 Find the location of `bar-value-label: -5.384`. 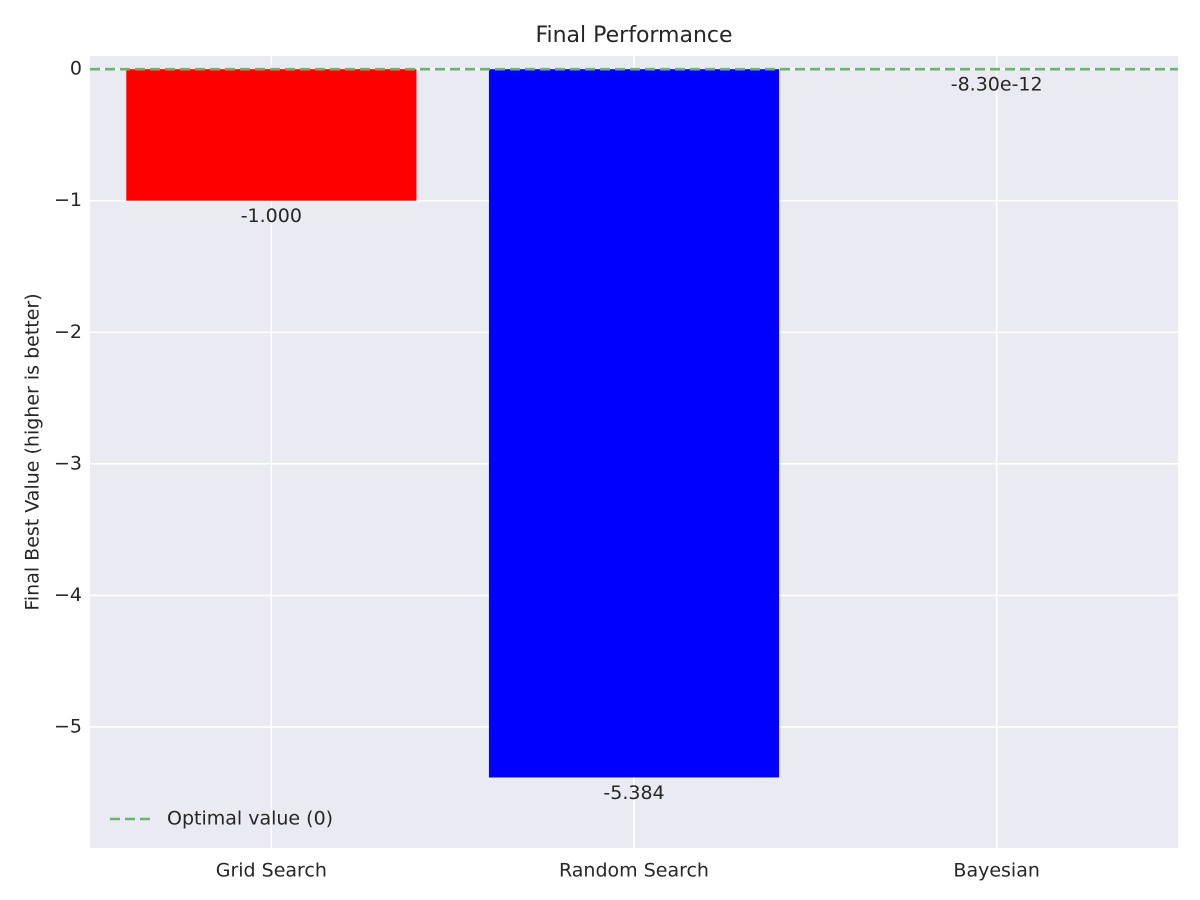

bar-value-label: -5.384 is located at coordinates (633, 793).